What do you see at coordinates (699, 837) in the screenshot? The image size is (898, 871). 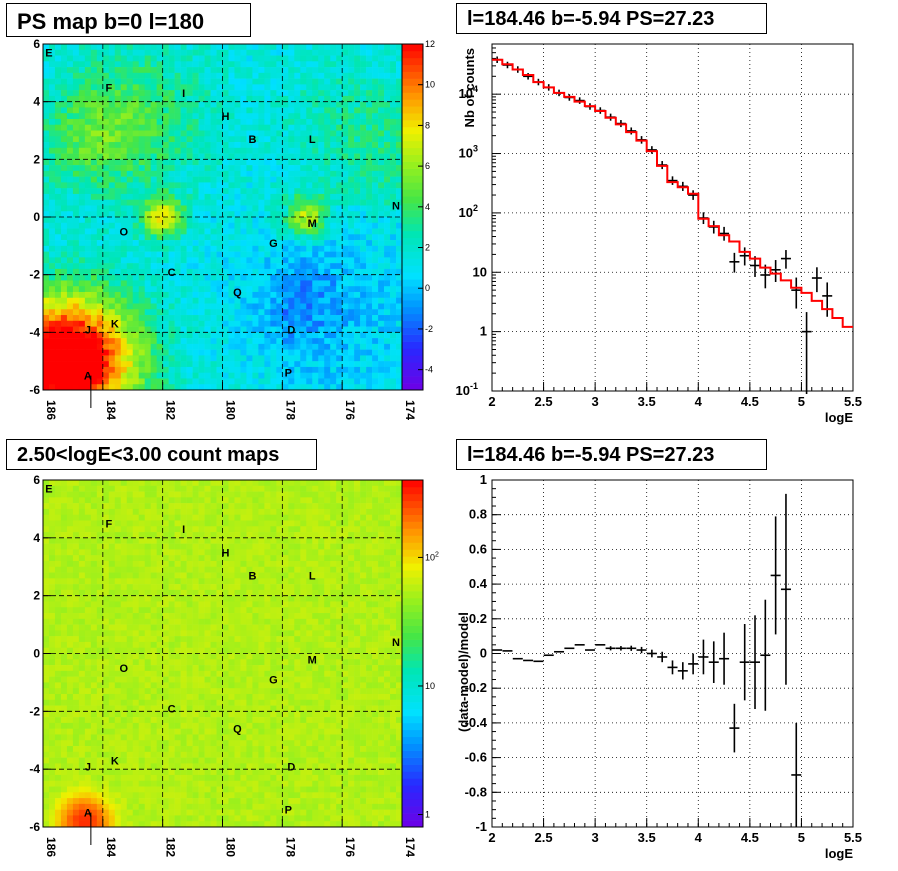 I see `residual-x-tick-label: 4` at bounding box center [699, 837].